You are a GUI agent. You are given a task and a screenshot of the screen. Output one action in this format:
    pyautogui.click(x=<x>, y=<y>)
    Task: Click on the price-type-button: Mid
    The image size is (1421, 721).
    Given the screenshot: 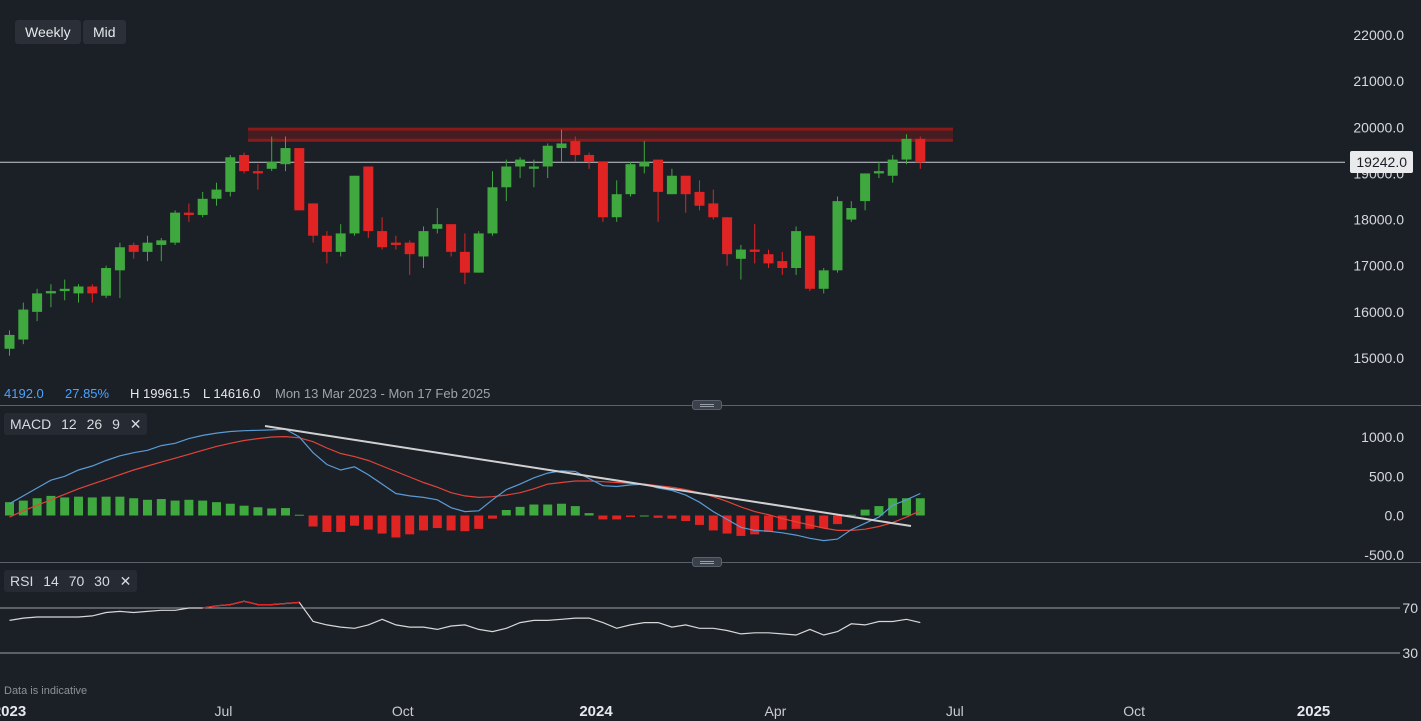 What is the action you would take?
    pyautogui.click(x=104, y=32)
    